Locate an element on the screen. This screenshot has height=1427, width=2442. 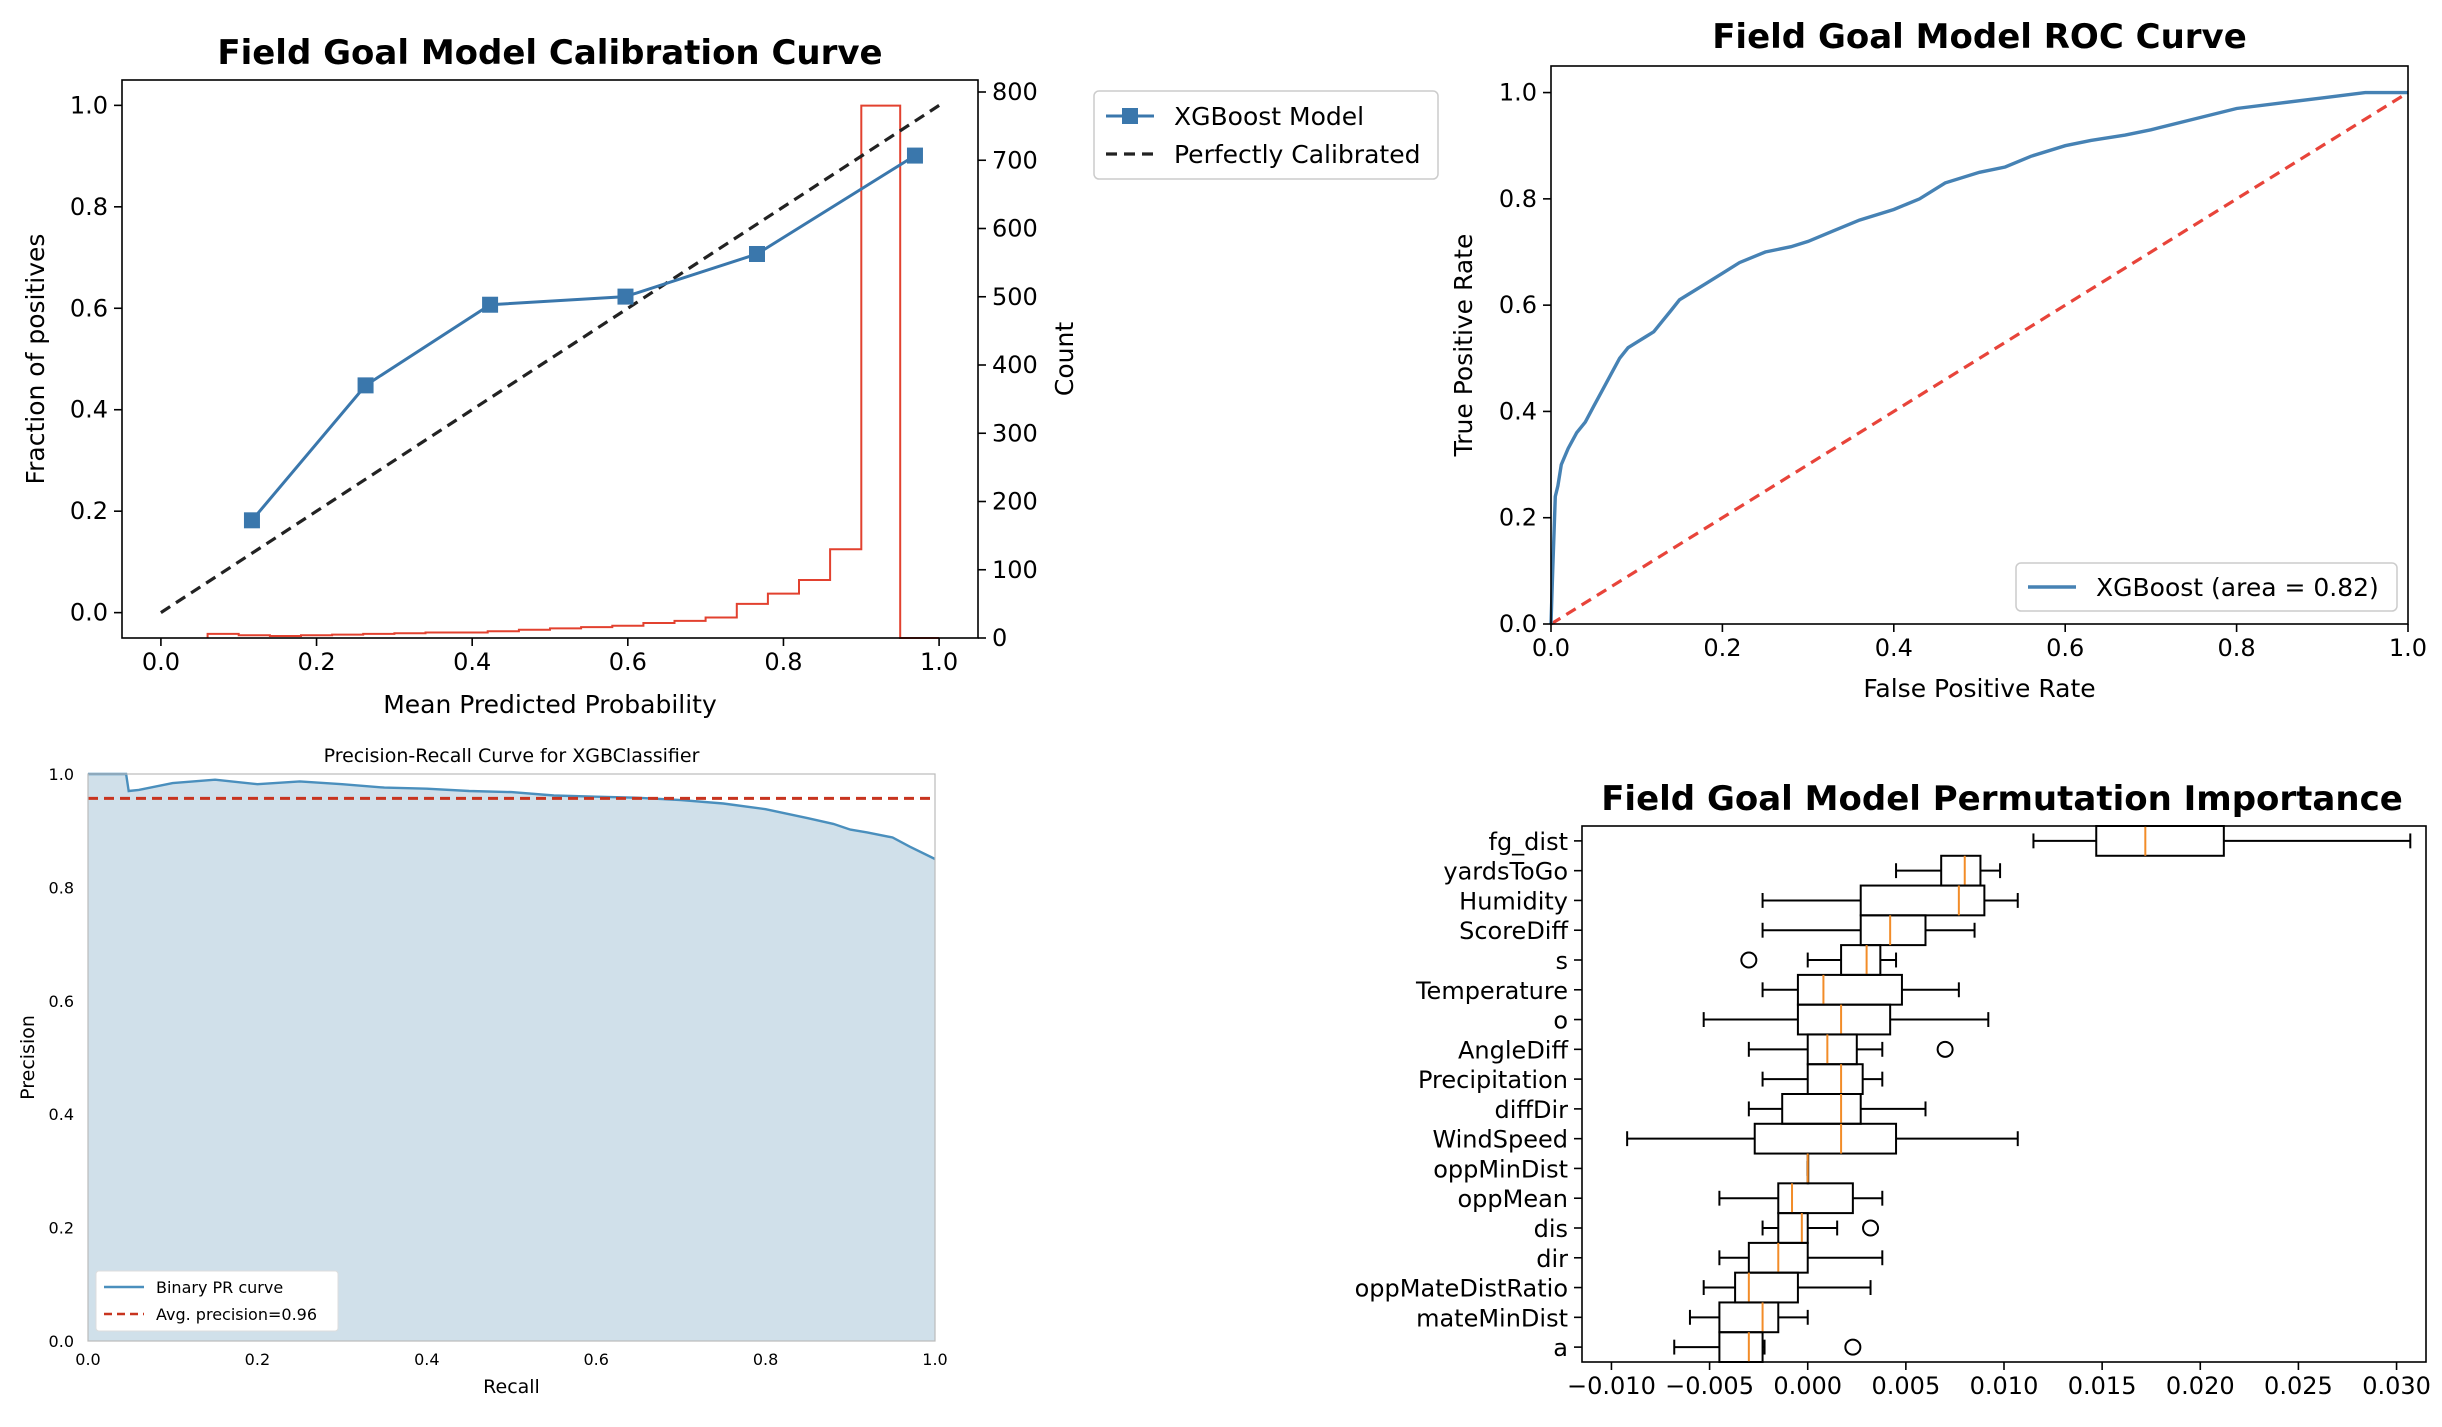
calibration-y2-label: Count is located at coordinates (1064, 359).